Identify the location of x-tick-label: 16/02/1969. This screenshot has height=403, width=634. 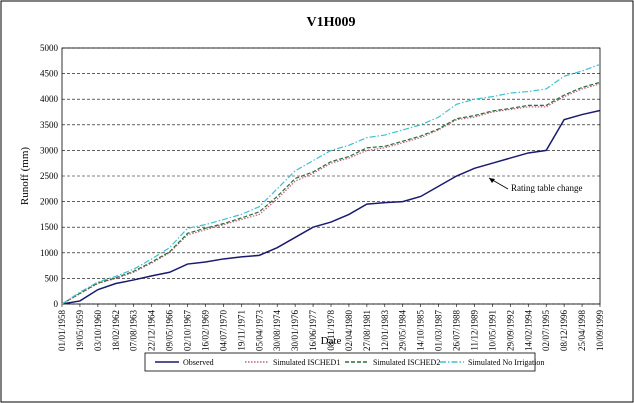
(205, 331).